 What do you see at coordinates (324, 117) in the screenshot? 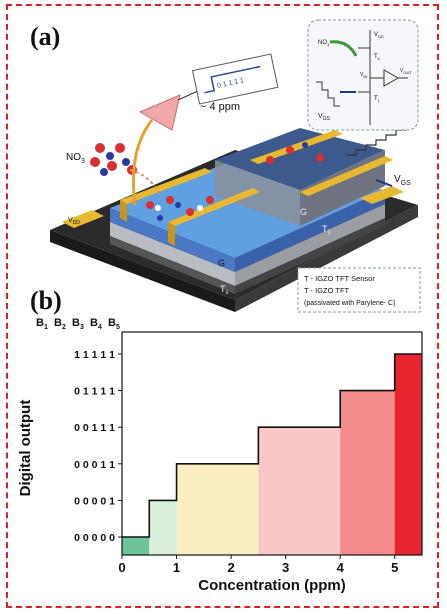
I see `inset-vgs-label: VGS` at bounding box center [324, 117].